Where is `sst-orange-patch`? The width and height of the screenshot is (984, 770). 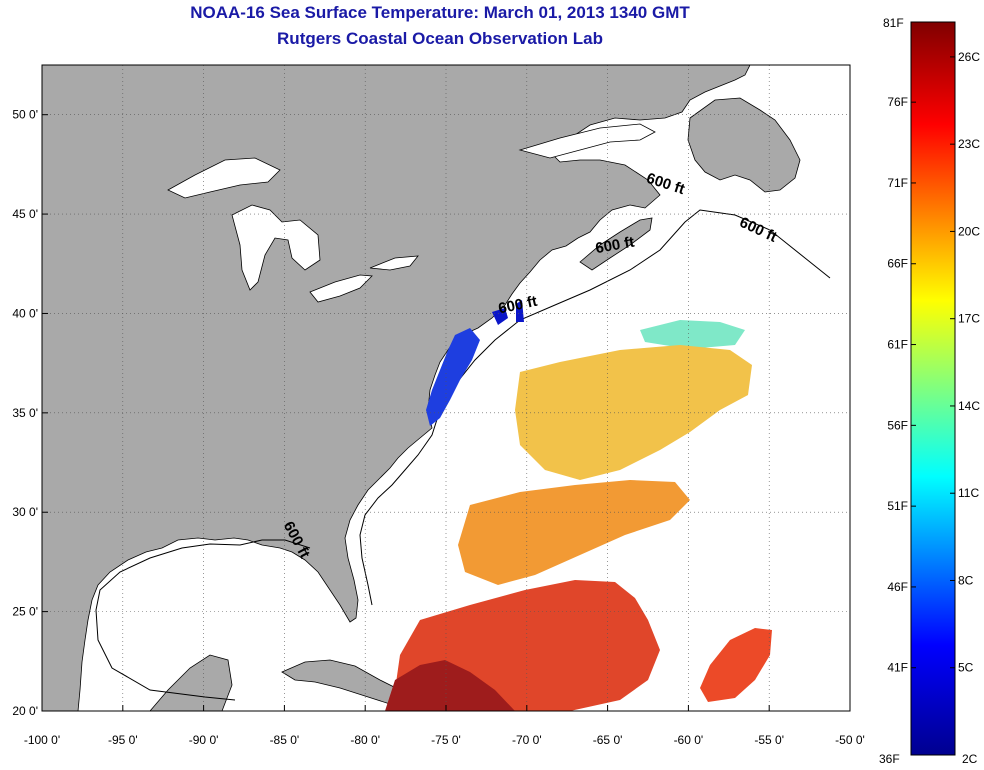 sst-orange-patch is located at coordinates (574, 532).